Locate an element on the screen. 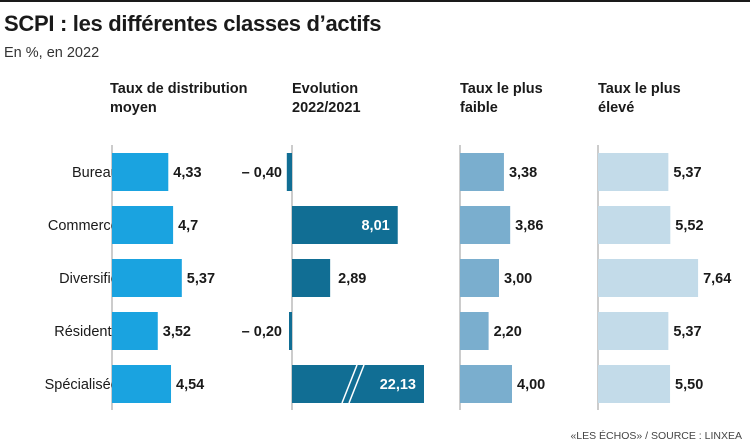 The image size is (750, 446). value-label-faible: 3,38 is located at coordinates (523, 173).